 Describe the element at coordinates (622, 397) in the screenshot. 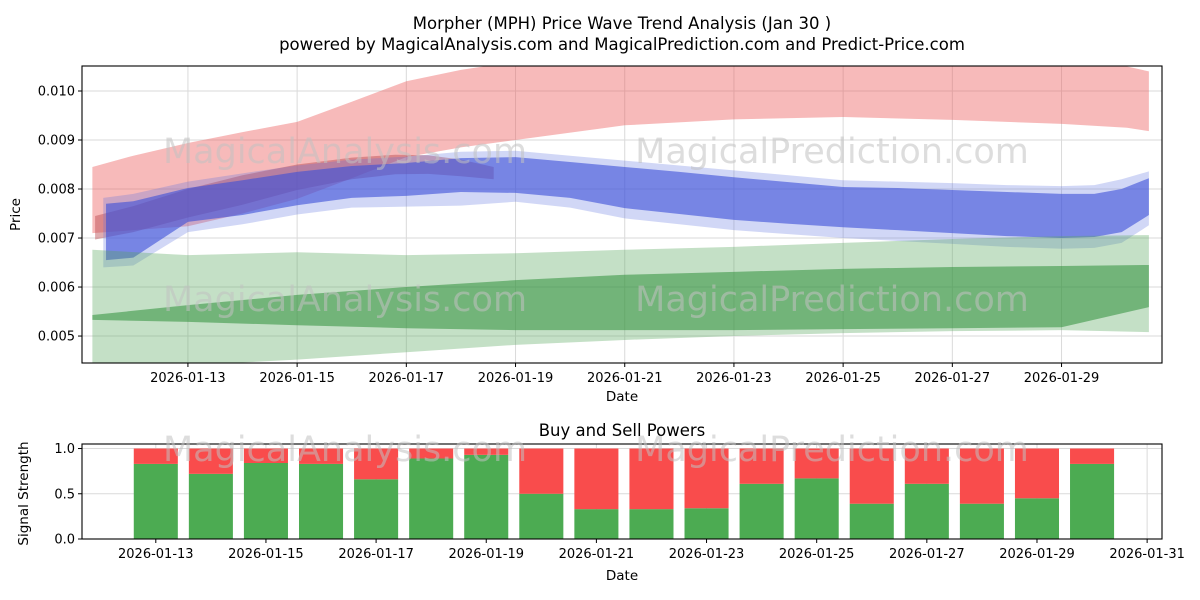

I see `price-xaxis-label: Date` at that location.